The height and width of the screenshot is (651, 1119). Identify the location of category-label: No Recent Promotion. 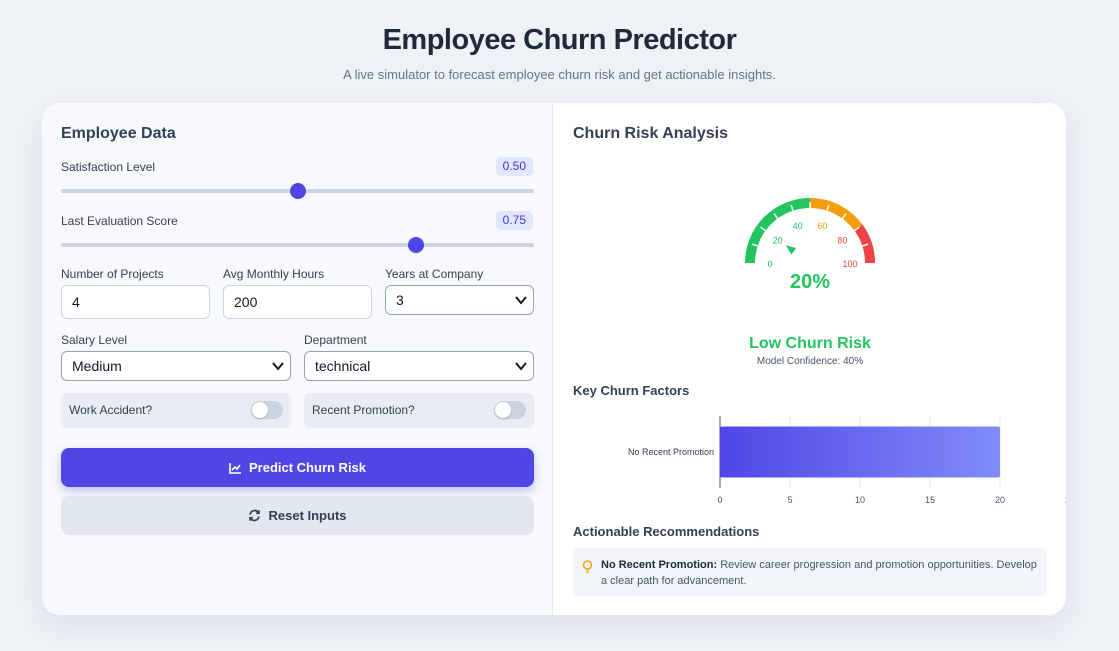
(671, 452).